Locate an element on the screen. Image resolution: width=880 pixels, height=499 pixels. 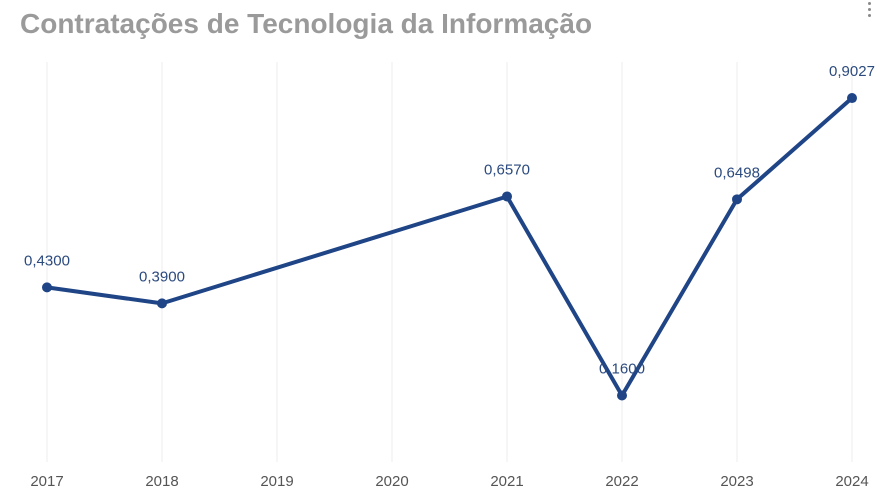
more-vertical-icon is located at coordinates (869, 11).